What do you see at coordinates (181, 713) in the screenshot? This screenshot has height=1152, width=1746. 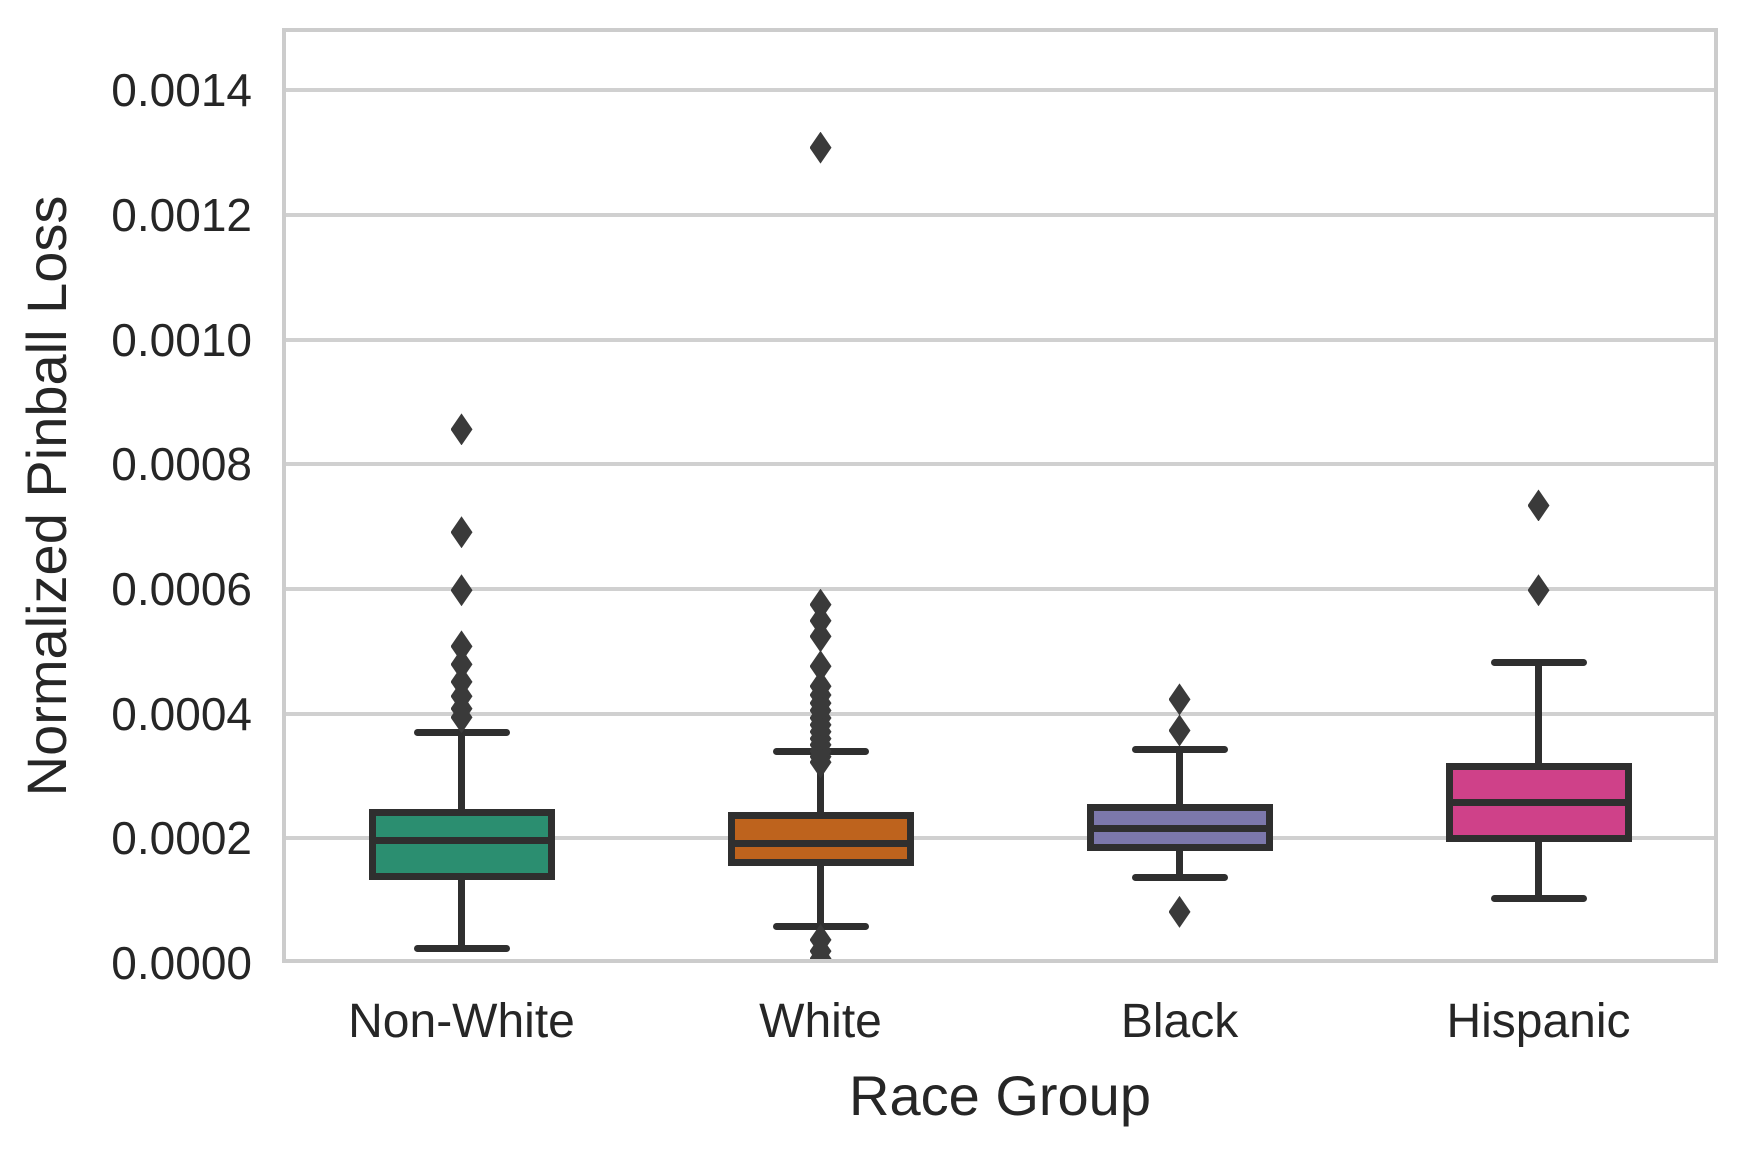 I see `y-tick-label: 0.0004` at bounding box center [181, 713].